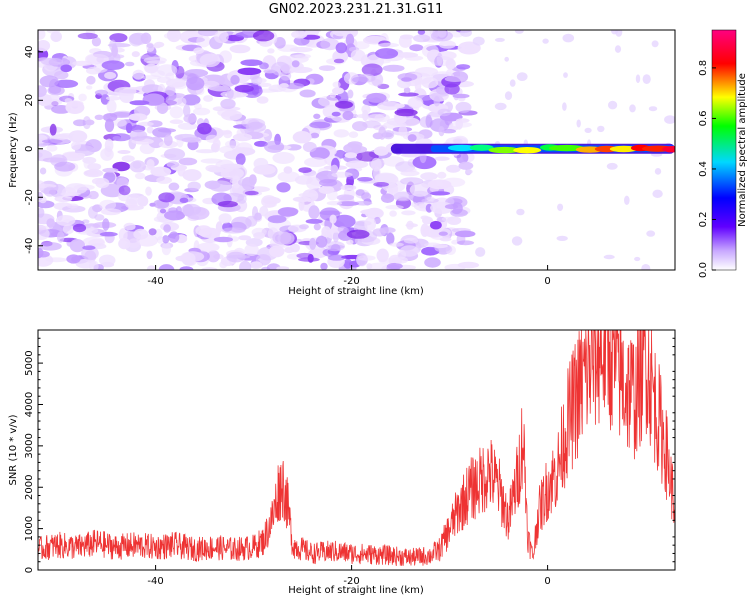  What do you see at coordinates (29, 445) in the screenshot?
I see `snr-y-tick-label: 3000` at bounding box center [29, 445].